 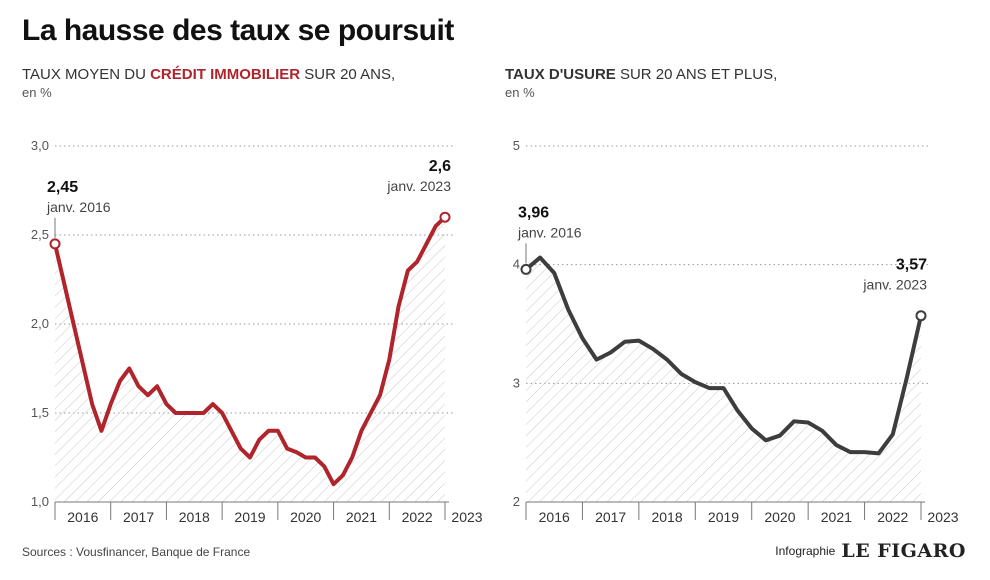 I want to click on right-end-value-label: 3,57, so click(x=911, y=265).